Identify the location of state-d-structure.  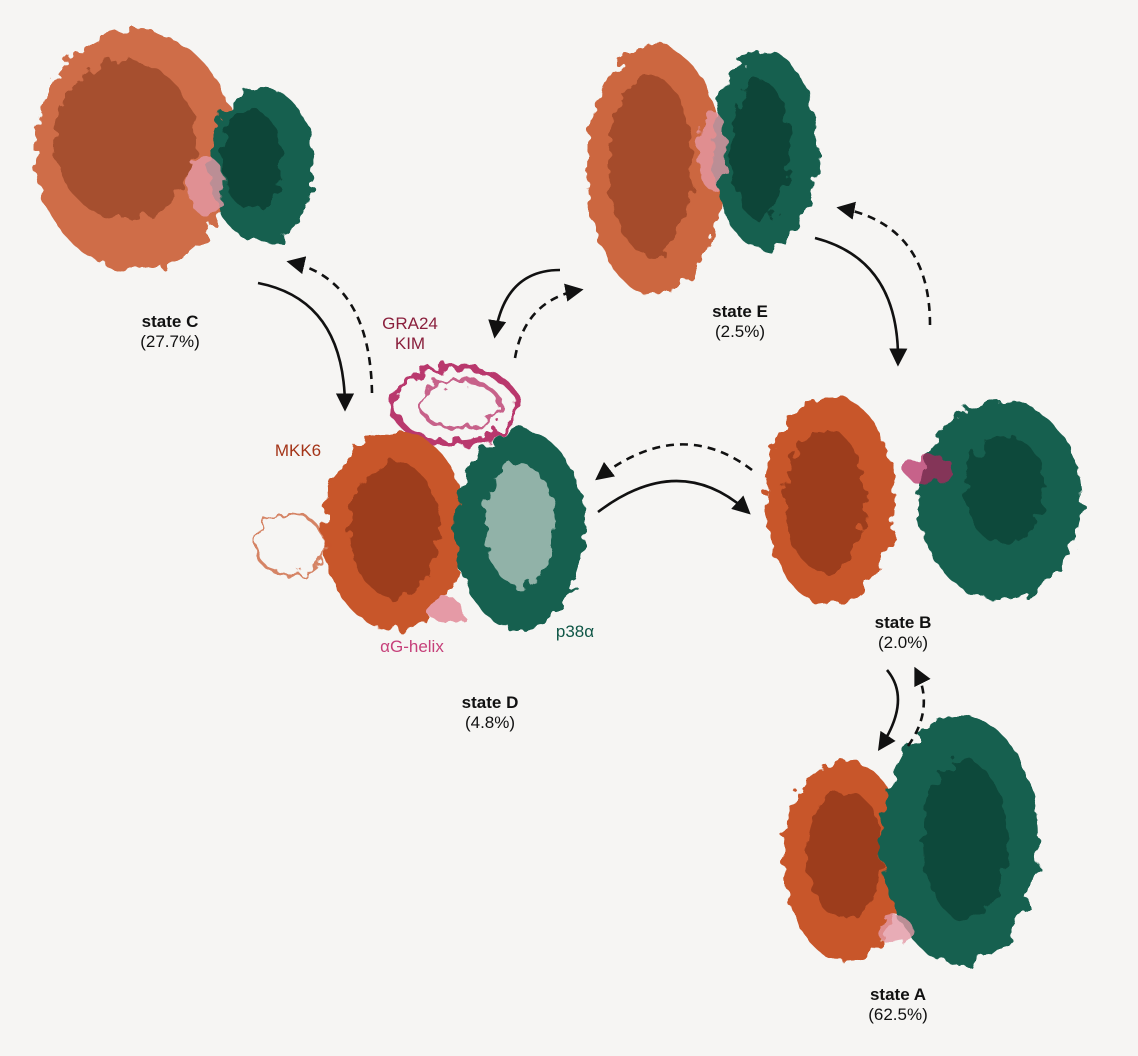
(419, 497).